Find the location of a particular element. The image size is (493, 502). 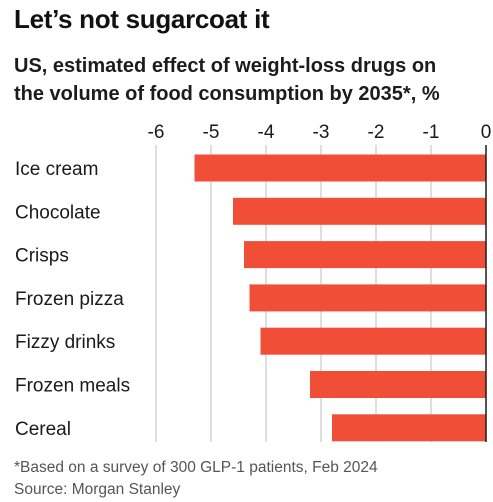

category-label: Frozen pizza is located at coordinates (69, 299).